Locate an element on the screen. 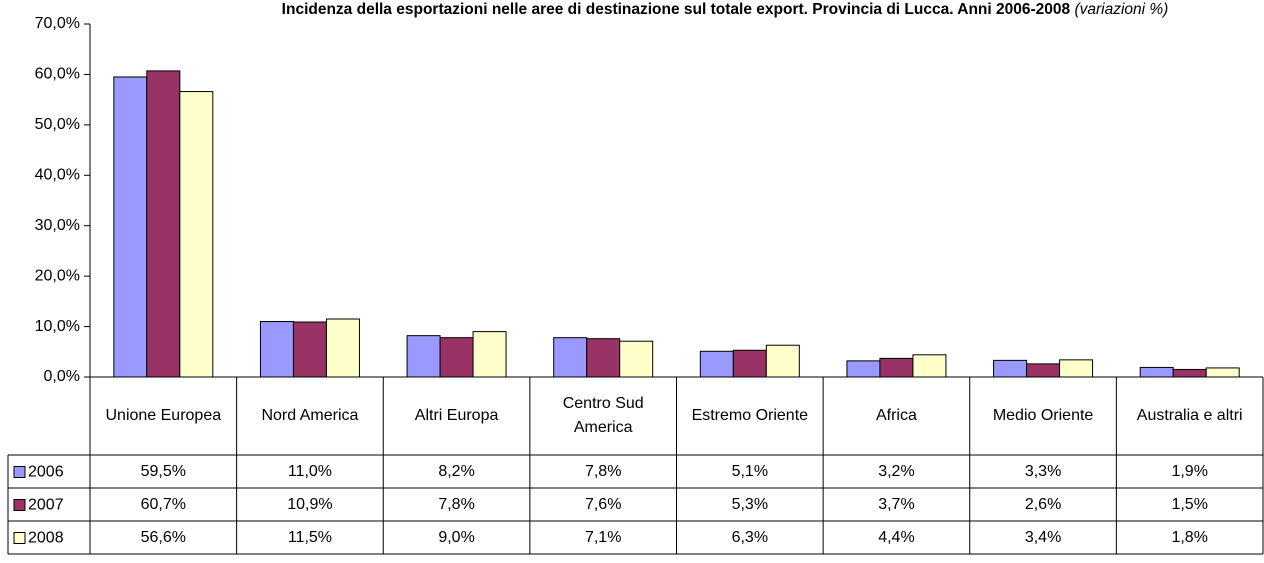 The height and width of the screenshot is (563, 1264). legend-label: 2008 is located at coordinates (46, 538).